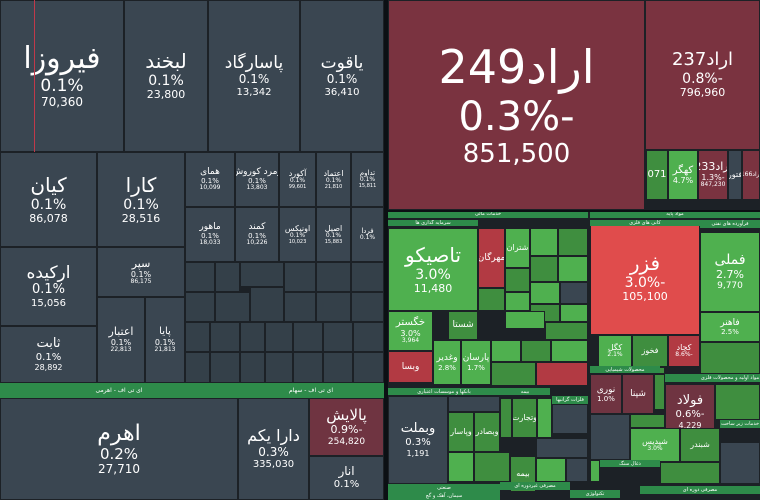 This screenshot has width=760, height=500. What do you see at coordinates (606, 394) in the screenshot?
I see `stock-tile: نوری 1.0%` at bounding box center [606, 394].